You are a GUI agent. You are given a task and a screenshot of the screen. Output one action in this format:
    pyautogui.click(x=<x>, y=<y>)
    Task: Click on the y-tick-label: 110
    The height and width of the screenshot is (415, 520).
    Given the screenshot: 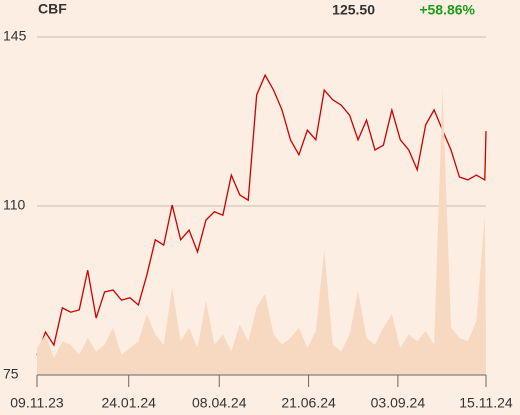 What is the action you would take?
    pyautogui.click(x=14, y=205)
    